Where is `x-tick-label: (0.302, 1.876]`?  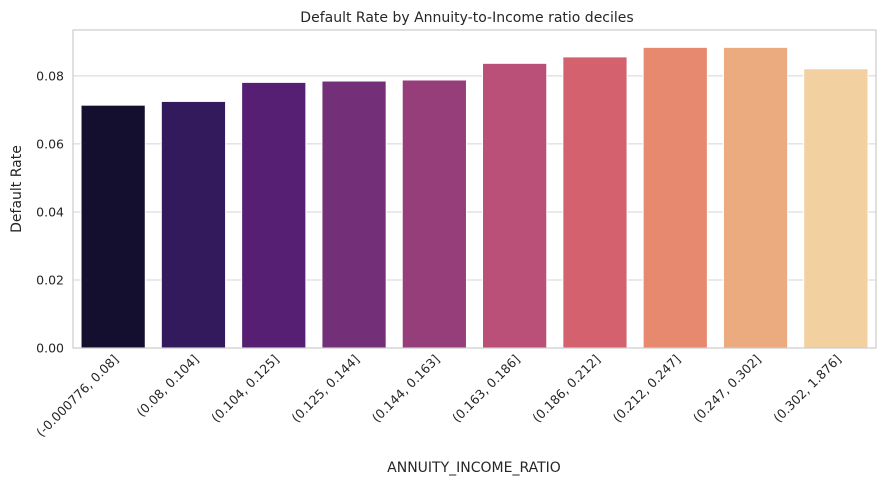
x-tick-label: (0.302, 1.876] is located at coordinates (807, 389).